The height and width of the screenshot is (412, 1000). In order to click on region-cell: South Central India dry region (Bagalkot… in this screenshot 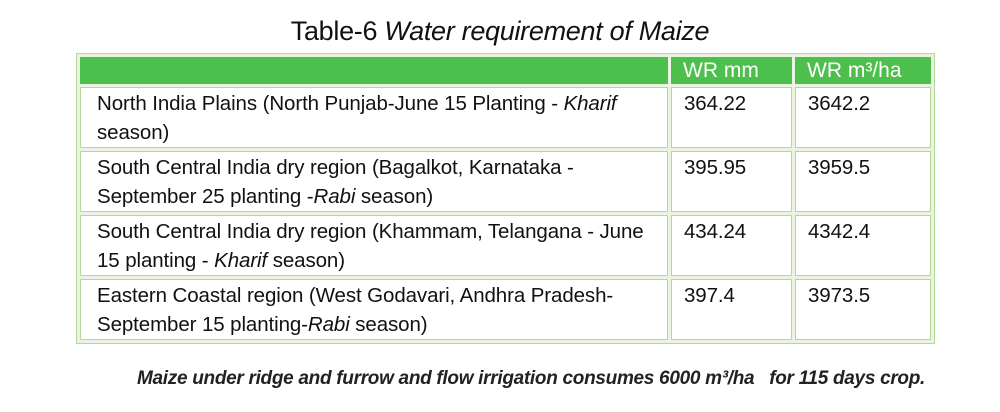, I will do `click(374, 181)`.